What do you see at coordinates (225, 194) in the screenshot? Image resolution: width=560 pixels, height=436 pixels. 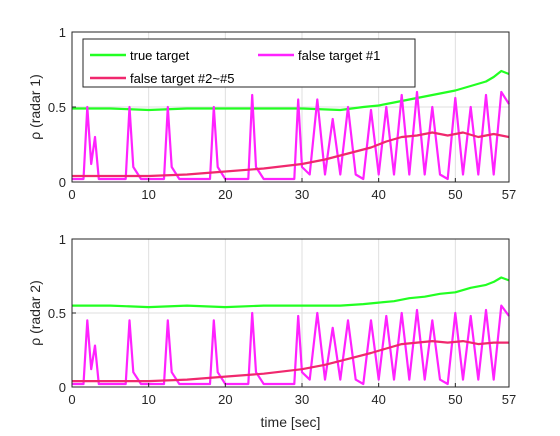 I see `radar1-xtick-label-20: 20` at bounding box center [225, 194].